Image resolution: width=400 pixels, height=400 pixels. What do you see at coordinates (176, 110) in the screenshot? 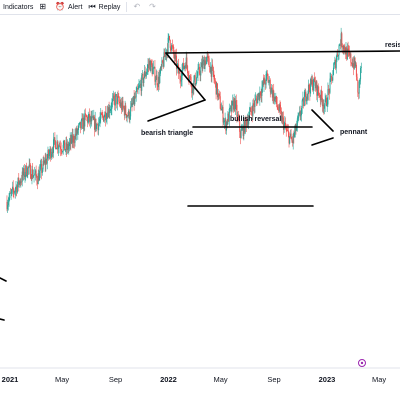
I see `bearish-lower-line` at bounding box center [176, 110].